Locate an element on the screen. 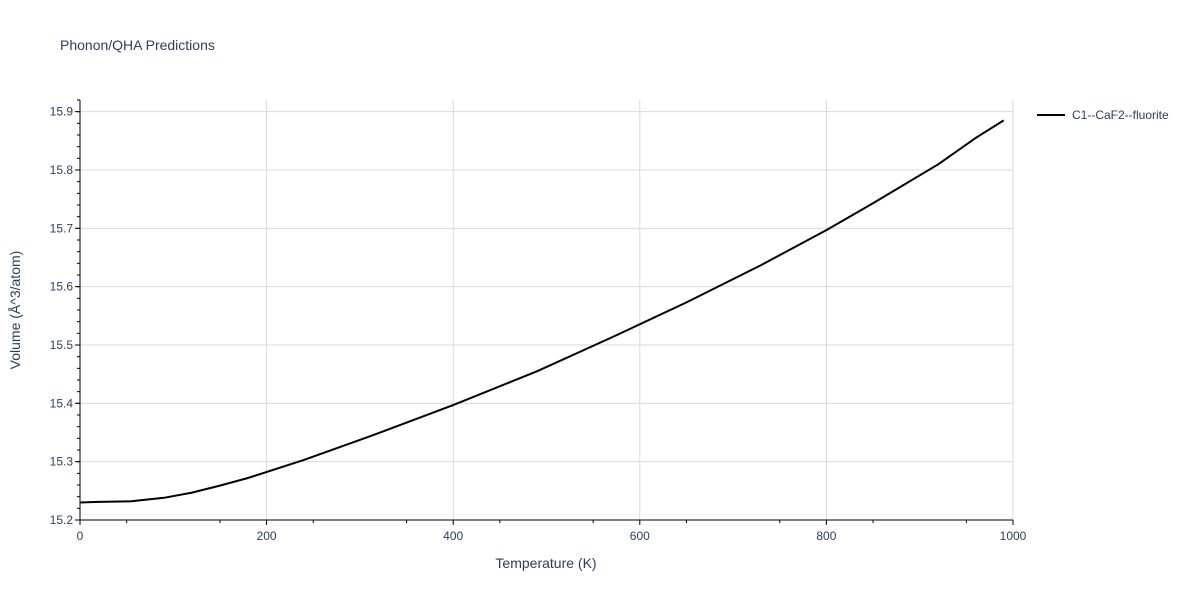 The image size is (1200, 600). x-tick-label: 1000 is located at coordinates (1013, 536).